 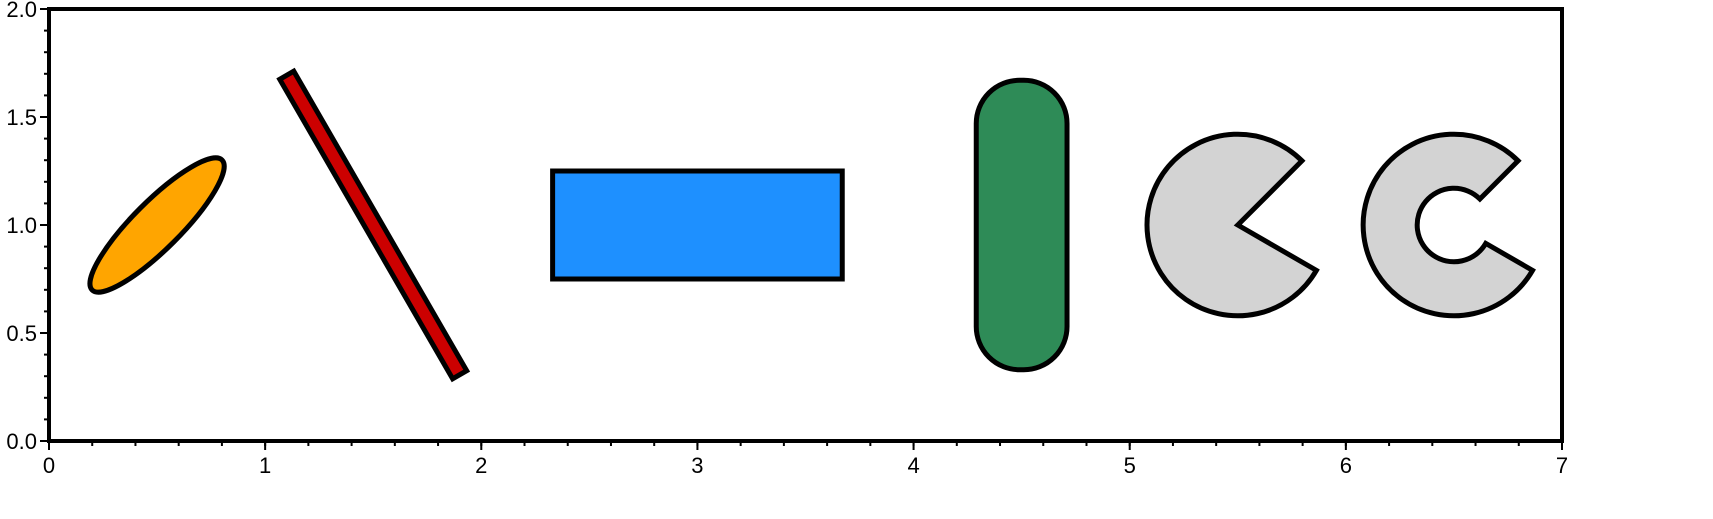 What do you see at coordinates (697, 465) in the screenshot?
I see `x-tick-label: 3` at bounding box center [697, 465].